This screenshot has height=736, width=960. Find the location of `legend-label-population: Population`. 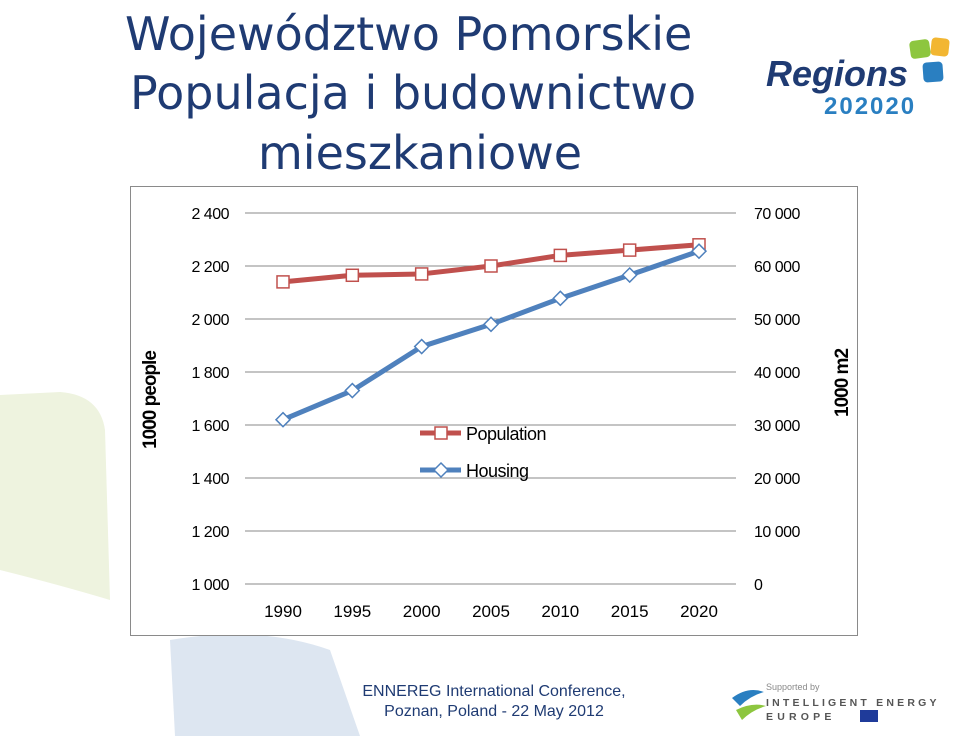

legend-label-population: Population is located at coordinates (506, 434).